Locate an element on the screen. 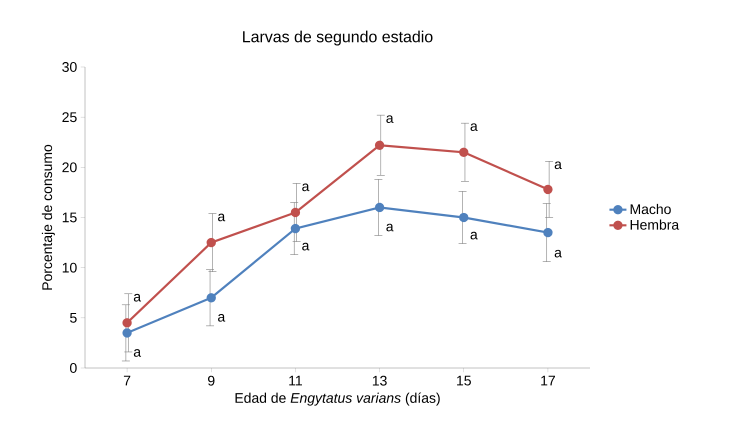  x-tick-label: 13 is located at coordinates (379, 381).